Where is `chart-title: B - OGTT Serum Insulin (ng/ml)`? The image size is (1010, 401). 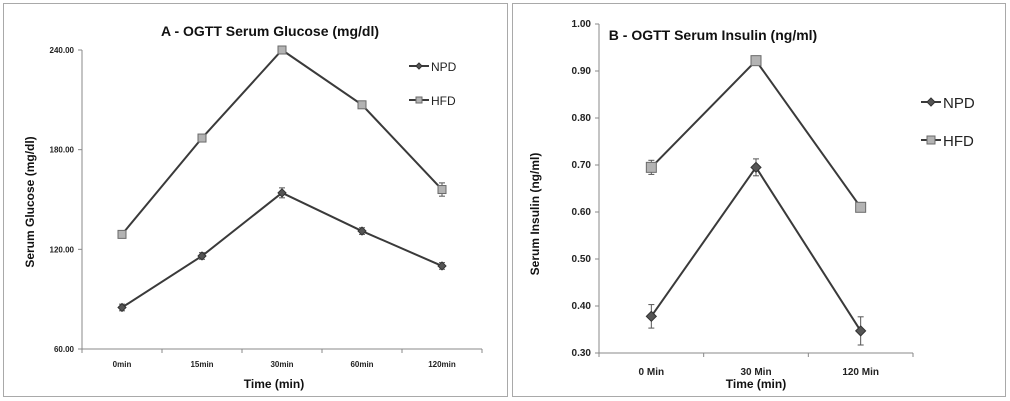 chart-title: B - OGTT Serum Insulin (ng/ml) is located at coordinates (713, 35).